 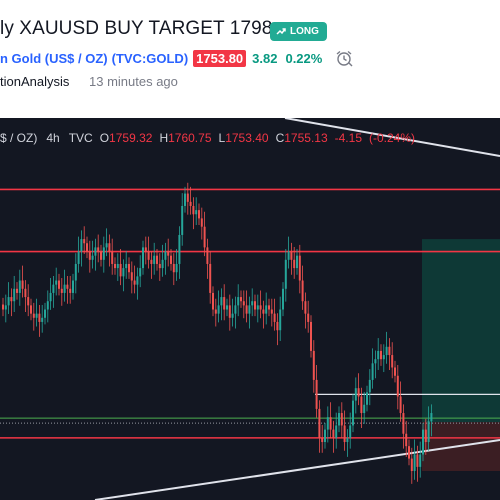 I want to click on symbol-name-link: n Gold (US$ / OZ), so click(x=54, y=58).